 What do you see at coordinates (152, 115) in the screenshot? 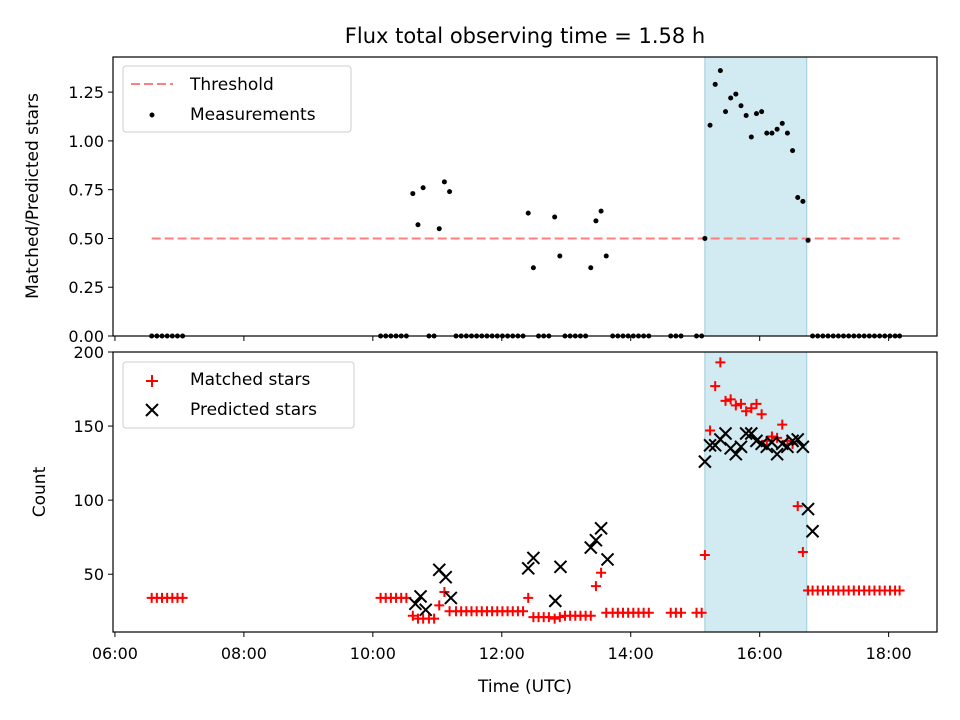
I see `legend-measurements-swatch` at bounding box center [152, 115].